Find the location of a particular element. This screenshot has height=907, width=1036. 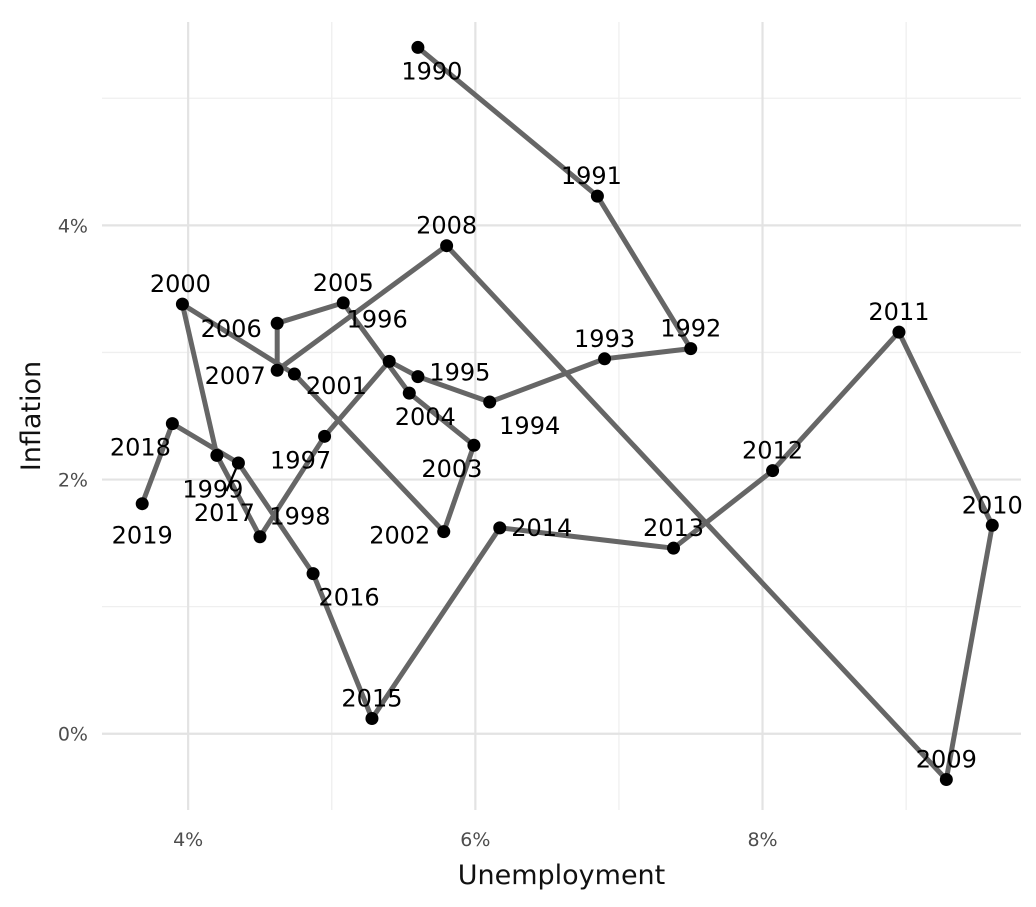

label-2014: 2014 is located at coordinates (541, 528).